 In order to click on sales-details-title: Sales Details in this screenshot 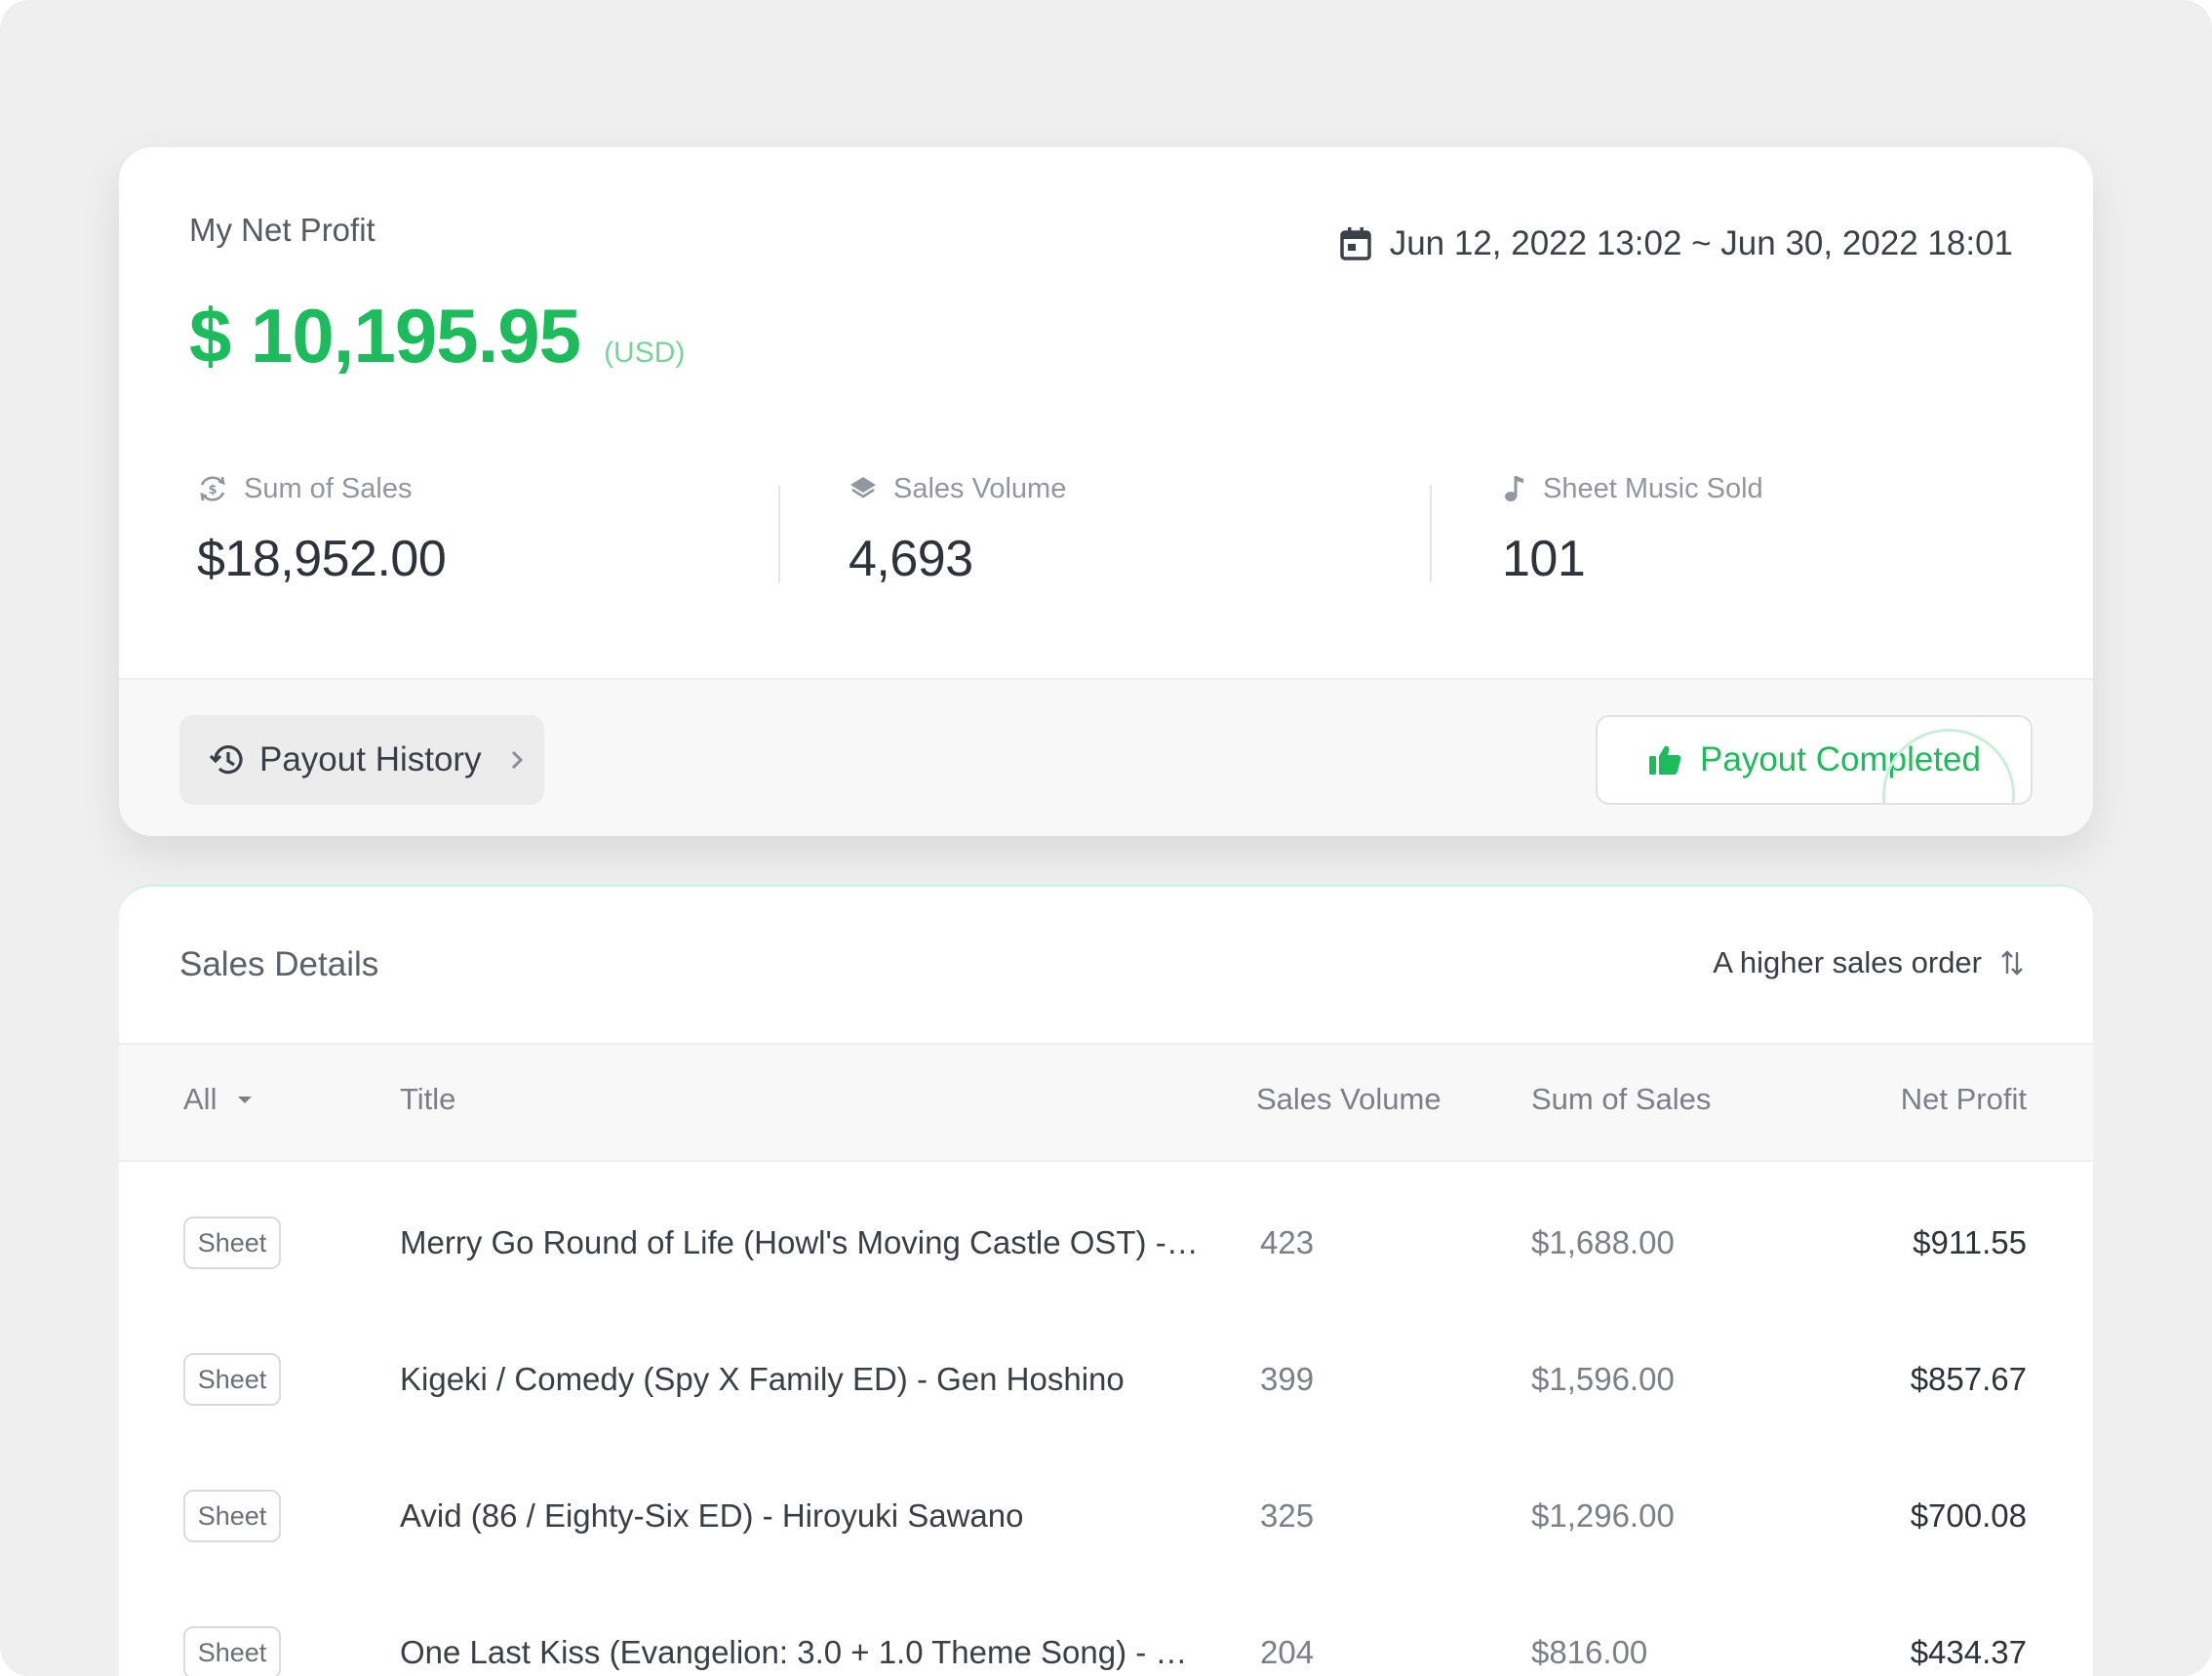, I will do `click(279, 964)`.